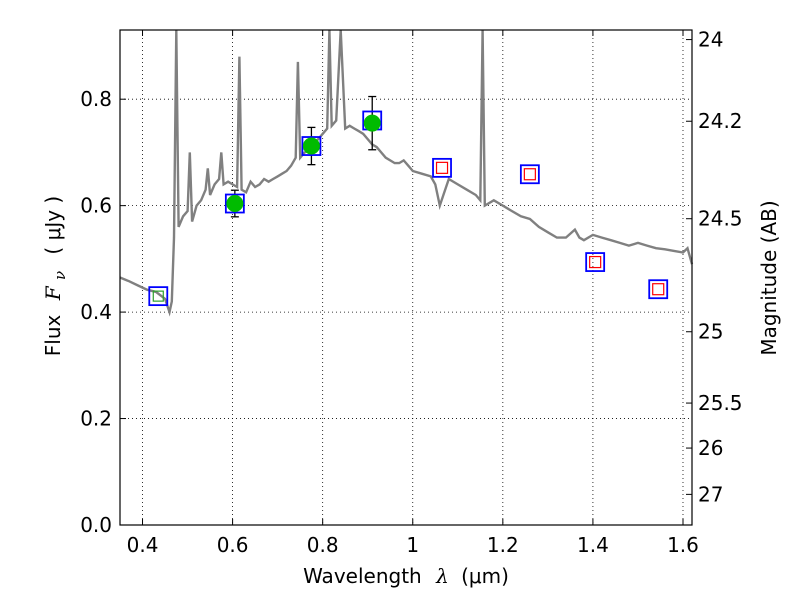 This screenshot has height=600, width=800. What do you see at coordinates (96, 525) in the screenshot?
I see `y-tick-label: 0.0` at bounding box center [96, 525].